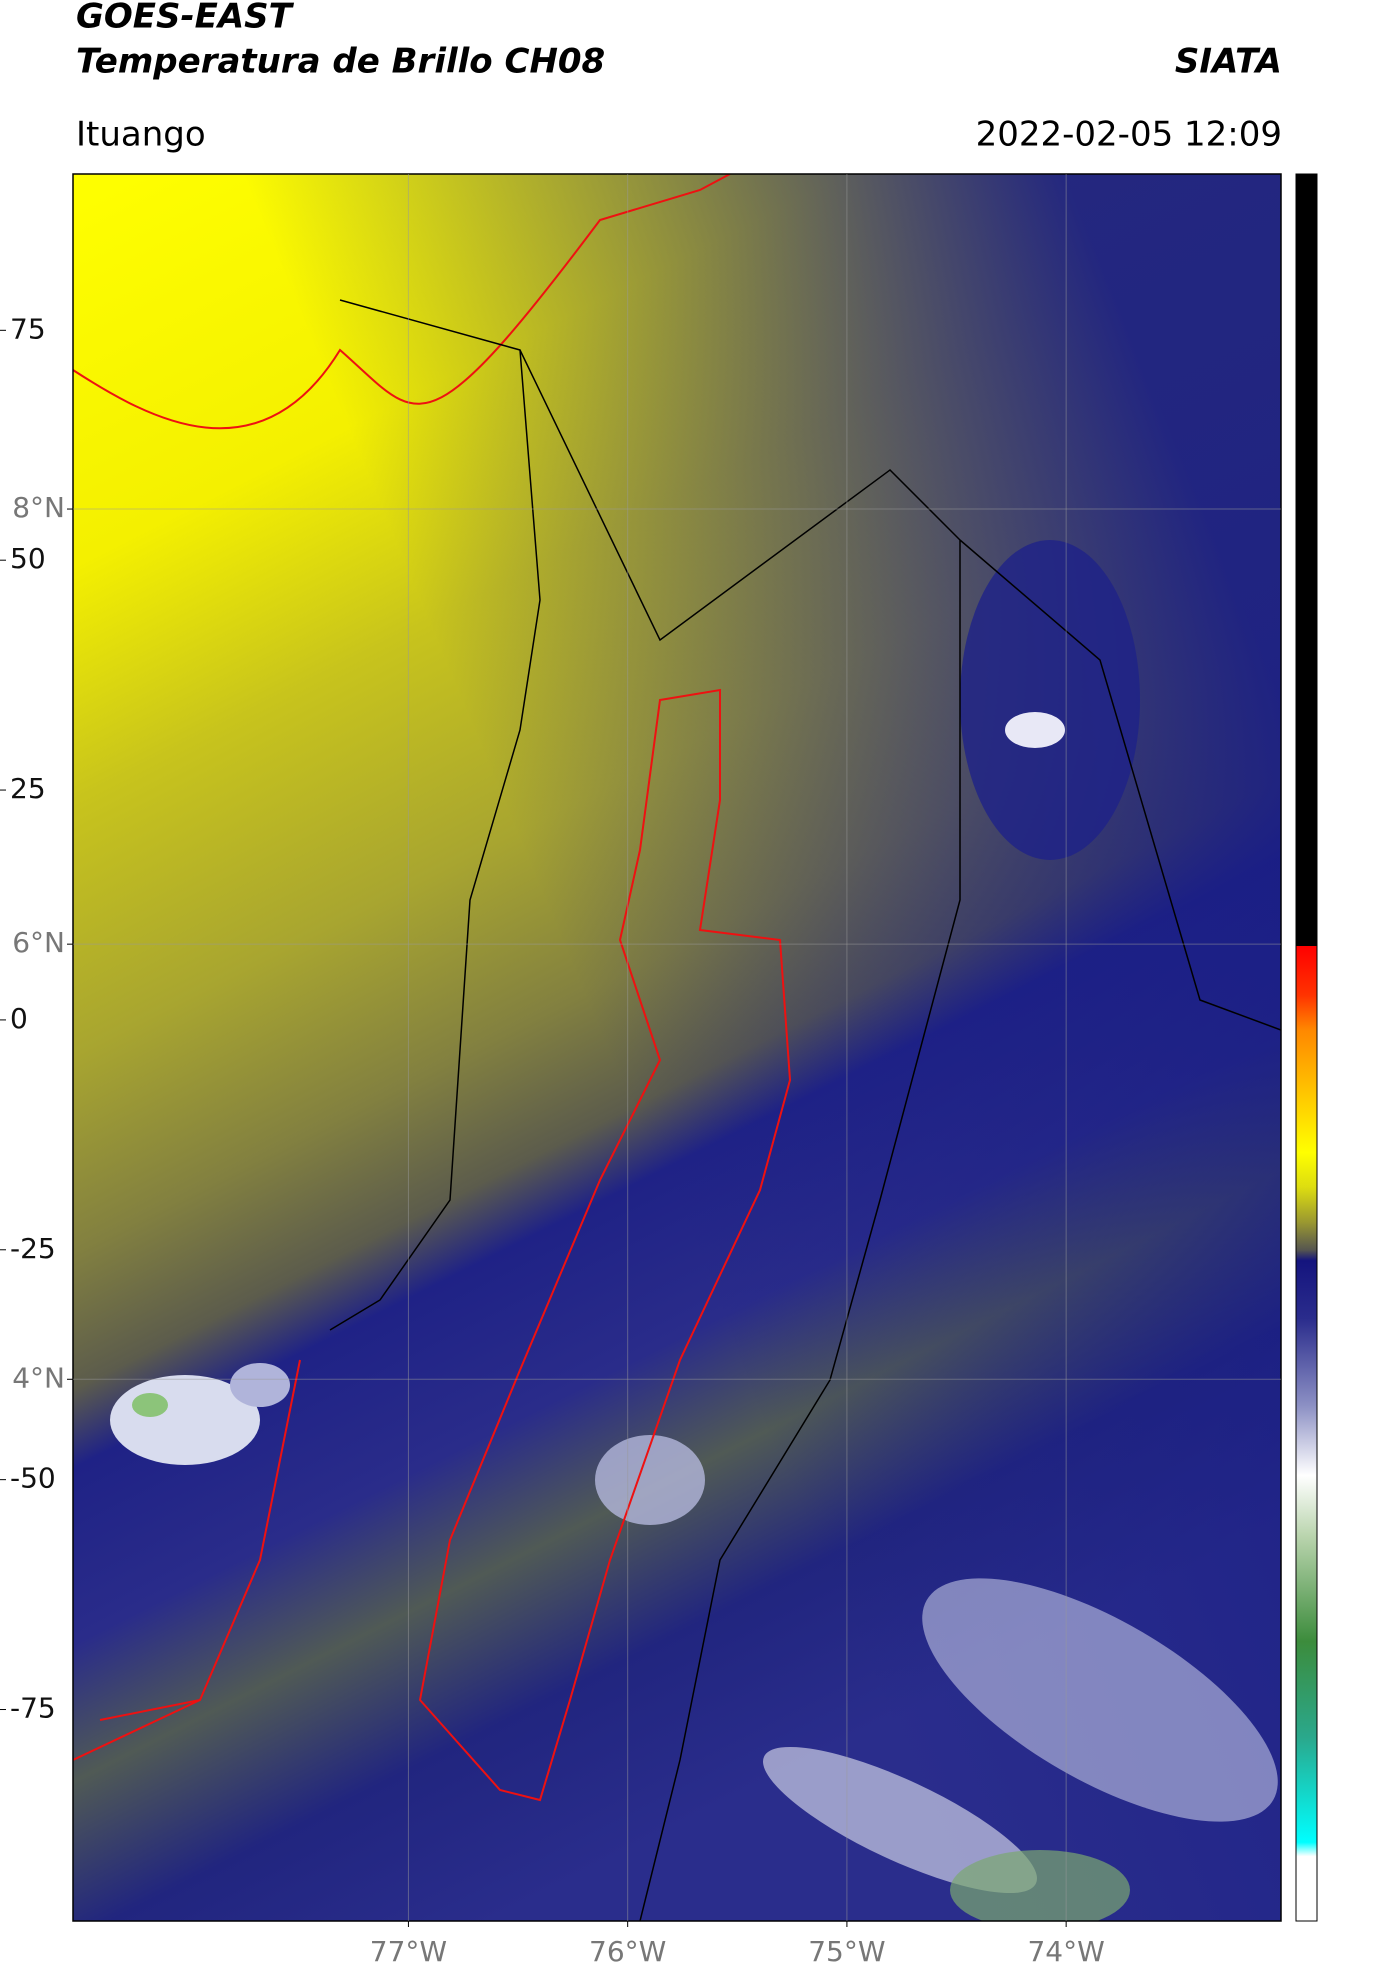  I want to click on colorbar-tick-label: 0, so click(19, 1018).